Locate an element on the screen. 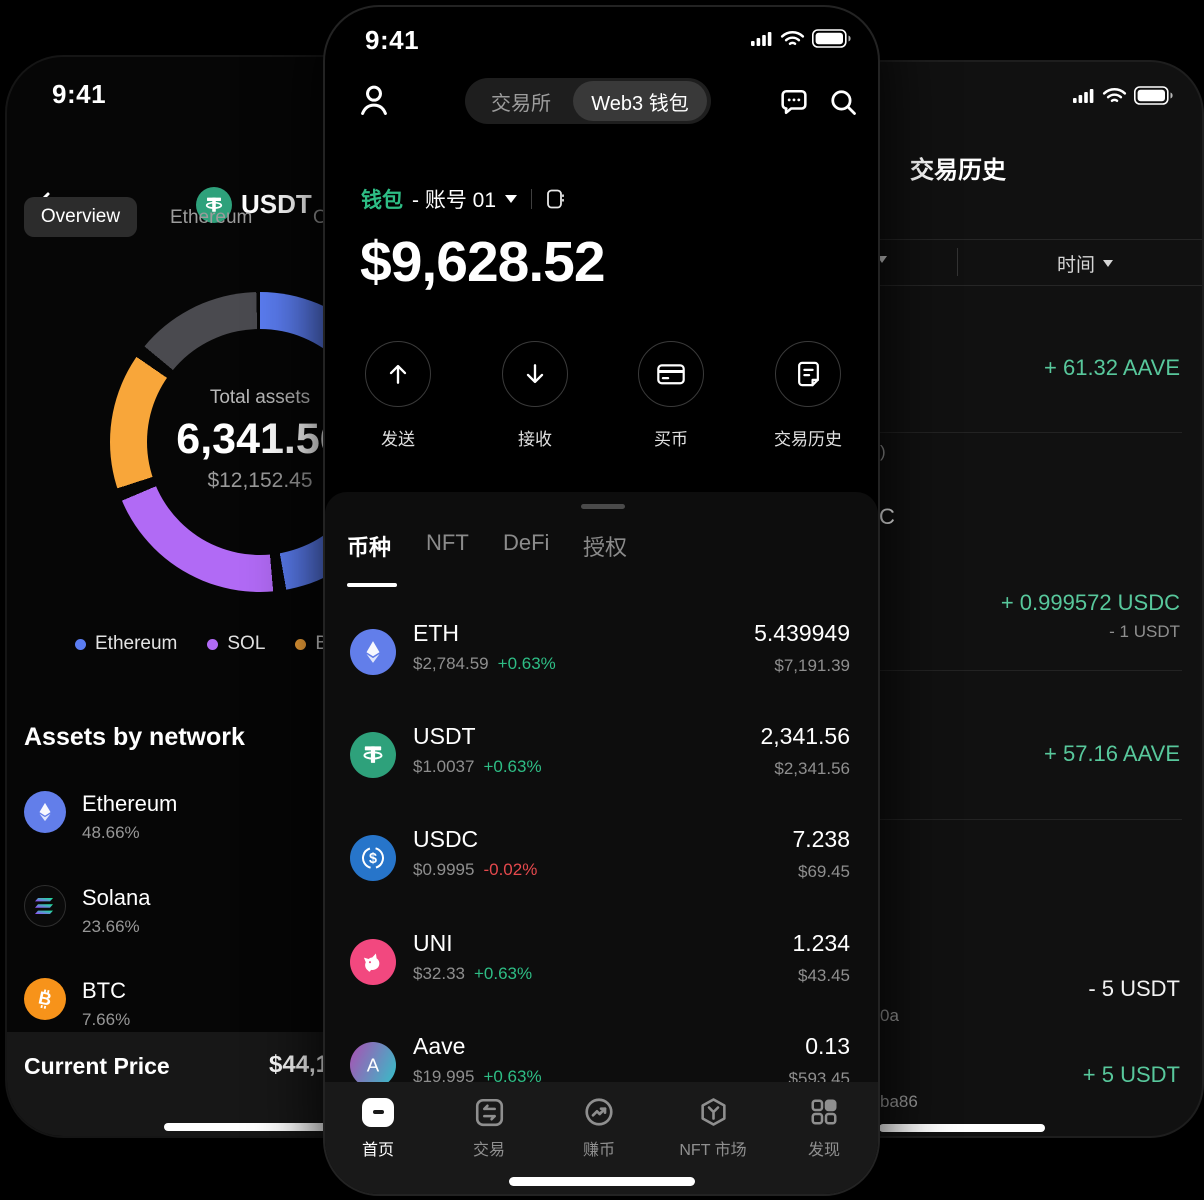 The height and width of the screenshot is (1200, 1204). coin-row-aave: A Aave $19.995 +0.63% 0.13 $593.45 is located at coordinates (600, 1065).